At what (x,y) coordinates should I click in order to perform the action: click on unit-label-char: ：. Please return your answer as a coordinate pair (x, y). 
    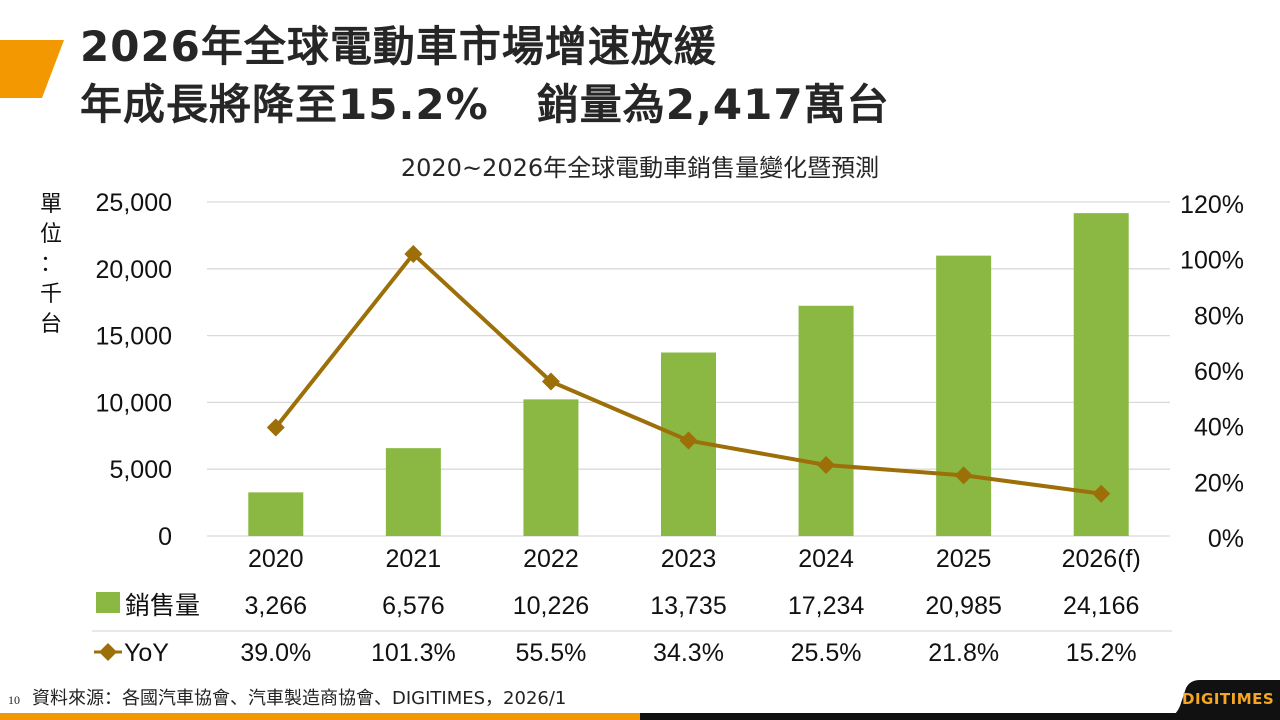
    Looking at the image, I should click on (50, 264).